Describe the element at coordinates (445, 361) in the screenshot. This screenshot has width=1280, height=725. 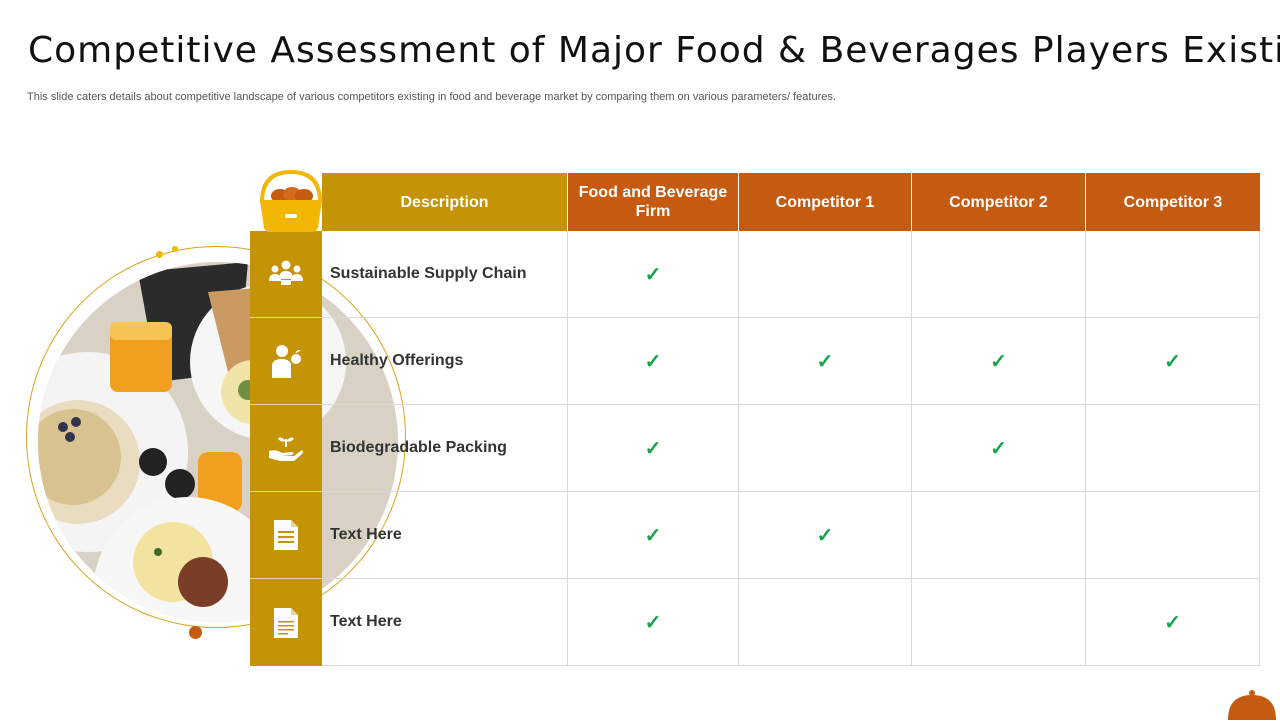
I see `row-label: Healthy Offerings` at that location.